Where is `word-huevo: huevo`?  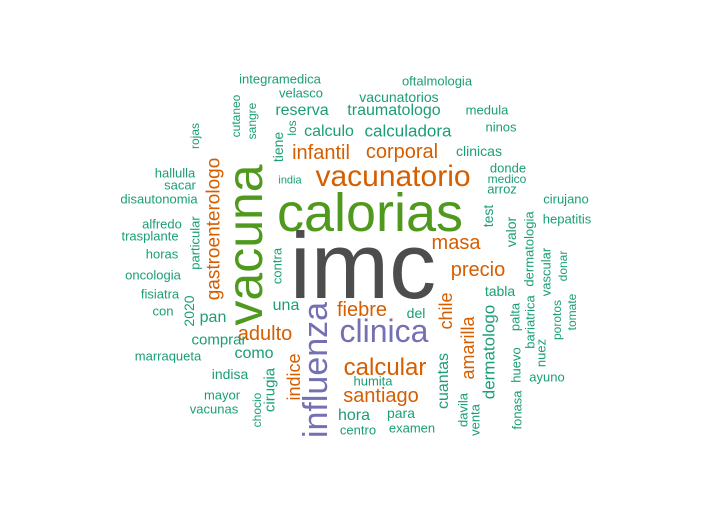
word-huevo: huevo is located at coordinates (516, 365).